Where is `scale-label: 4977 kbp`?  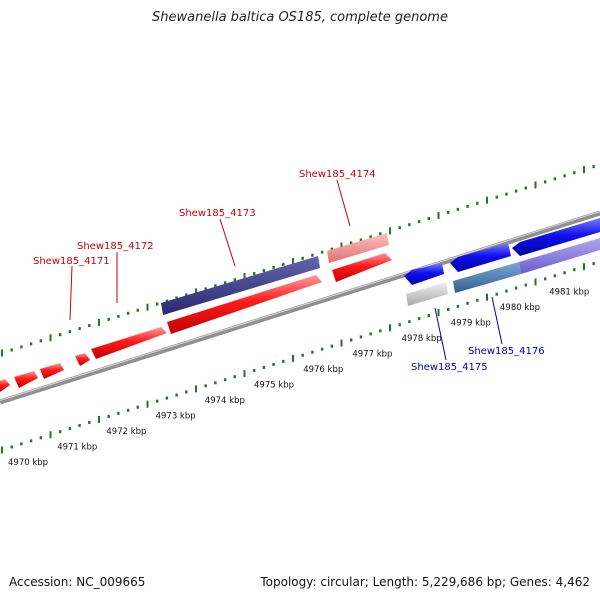
scale-label: 4977 kbp is located at coordinates (372, 355).